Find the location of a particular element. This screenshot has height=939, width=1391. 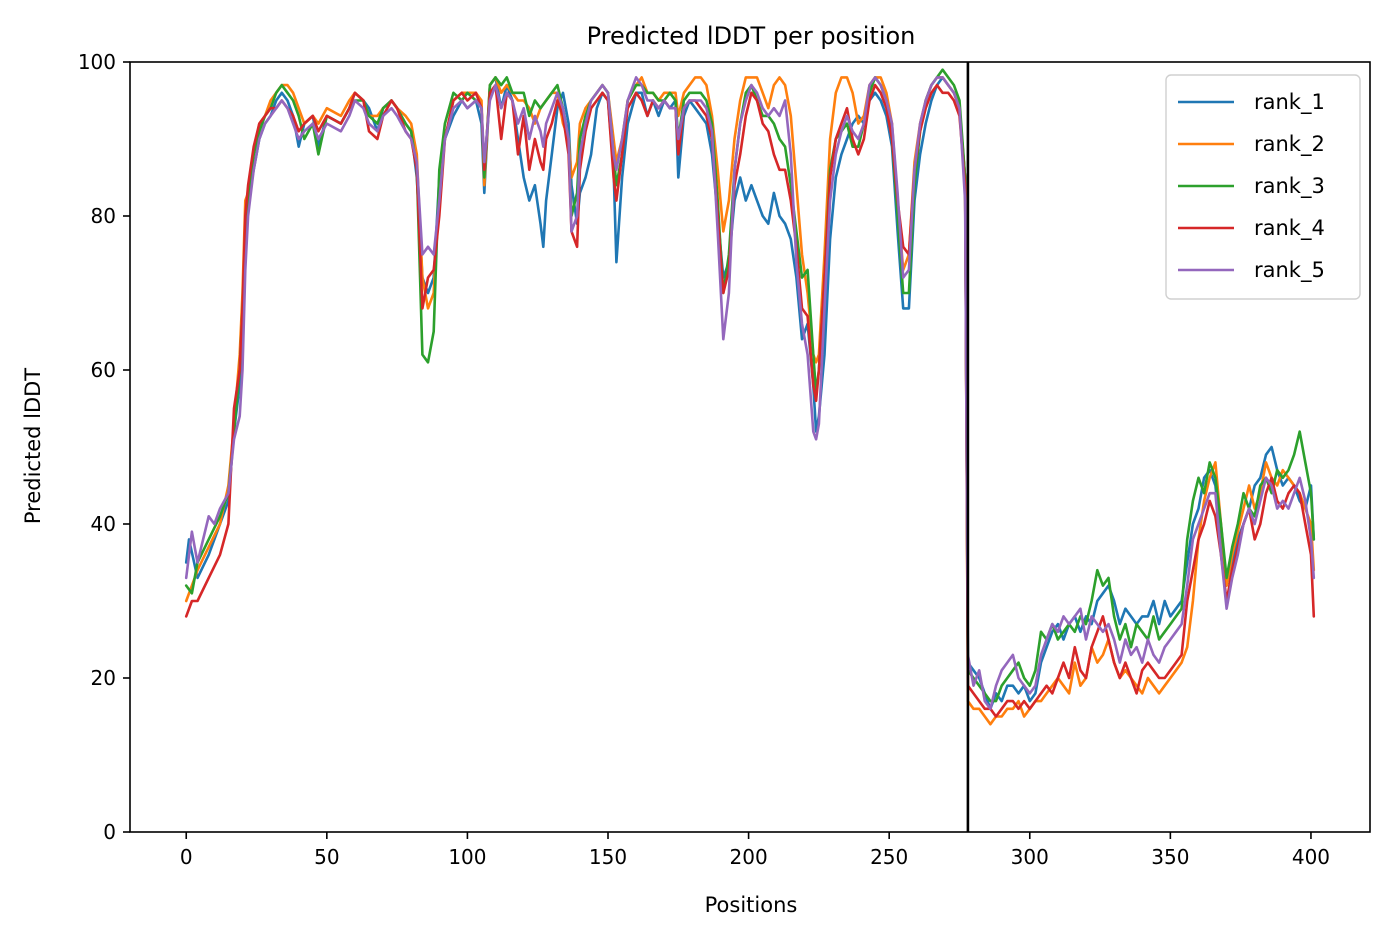

legend-label-rank-4: rank_4 is located at coordinates (1289, 228).